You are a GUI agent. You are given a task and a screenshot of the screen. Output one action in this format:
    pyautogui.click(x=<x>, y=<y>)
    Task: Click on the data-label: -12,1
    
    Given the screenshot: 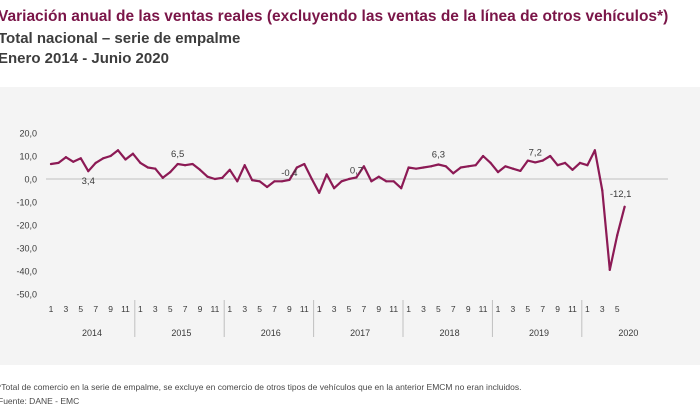 What is the action you would take?
    pyautogui.click(x=621, y=194)
    